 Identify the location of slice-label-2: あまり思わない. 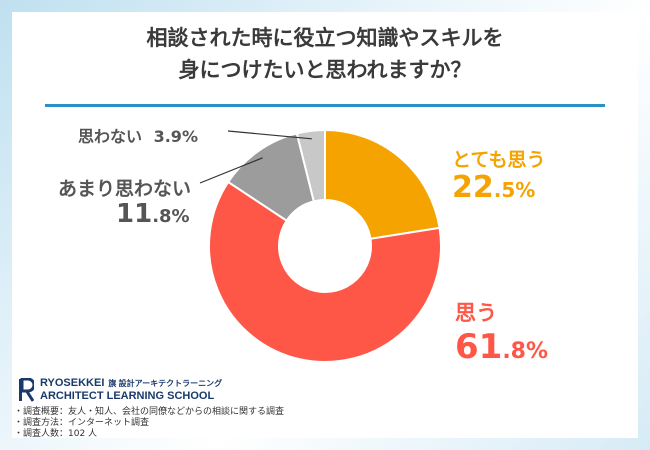
(125, 189).